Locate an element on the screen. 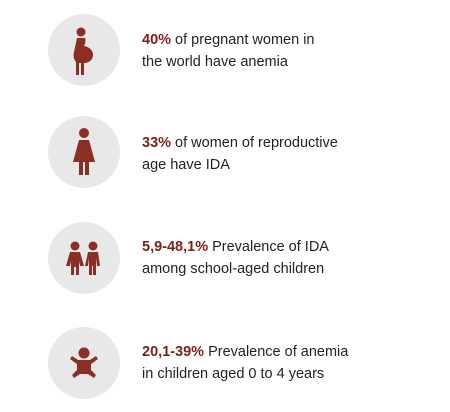  highlight: 33% is located at coordinates (157, 143).